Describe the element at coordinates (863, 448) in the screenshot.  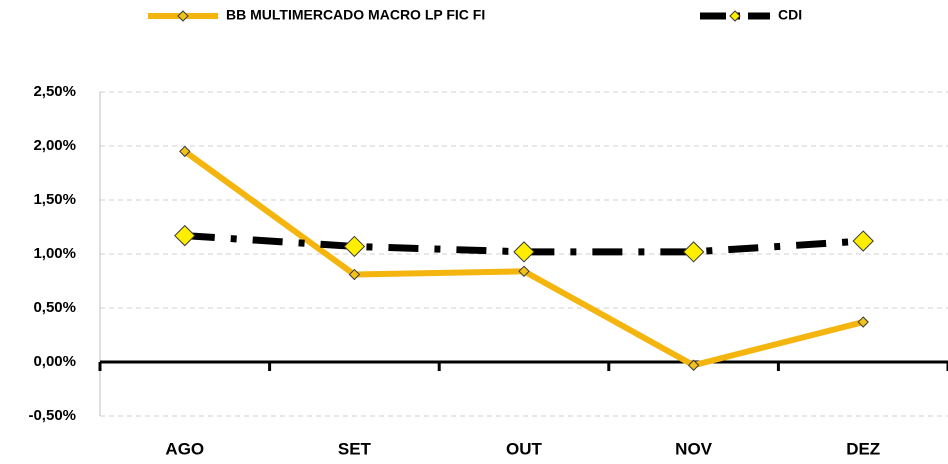
I see `x-tick-label: DEZ` at that location.